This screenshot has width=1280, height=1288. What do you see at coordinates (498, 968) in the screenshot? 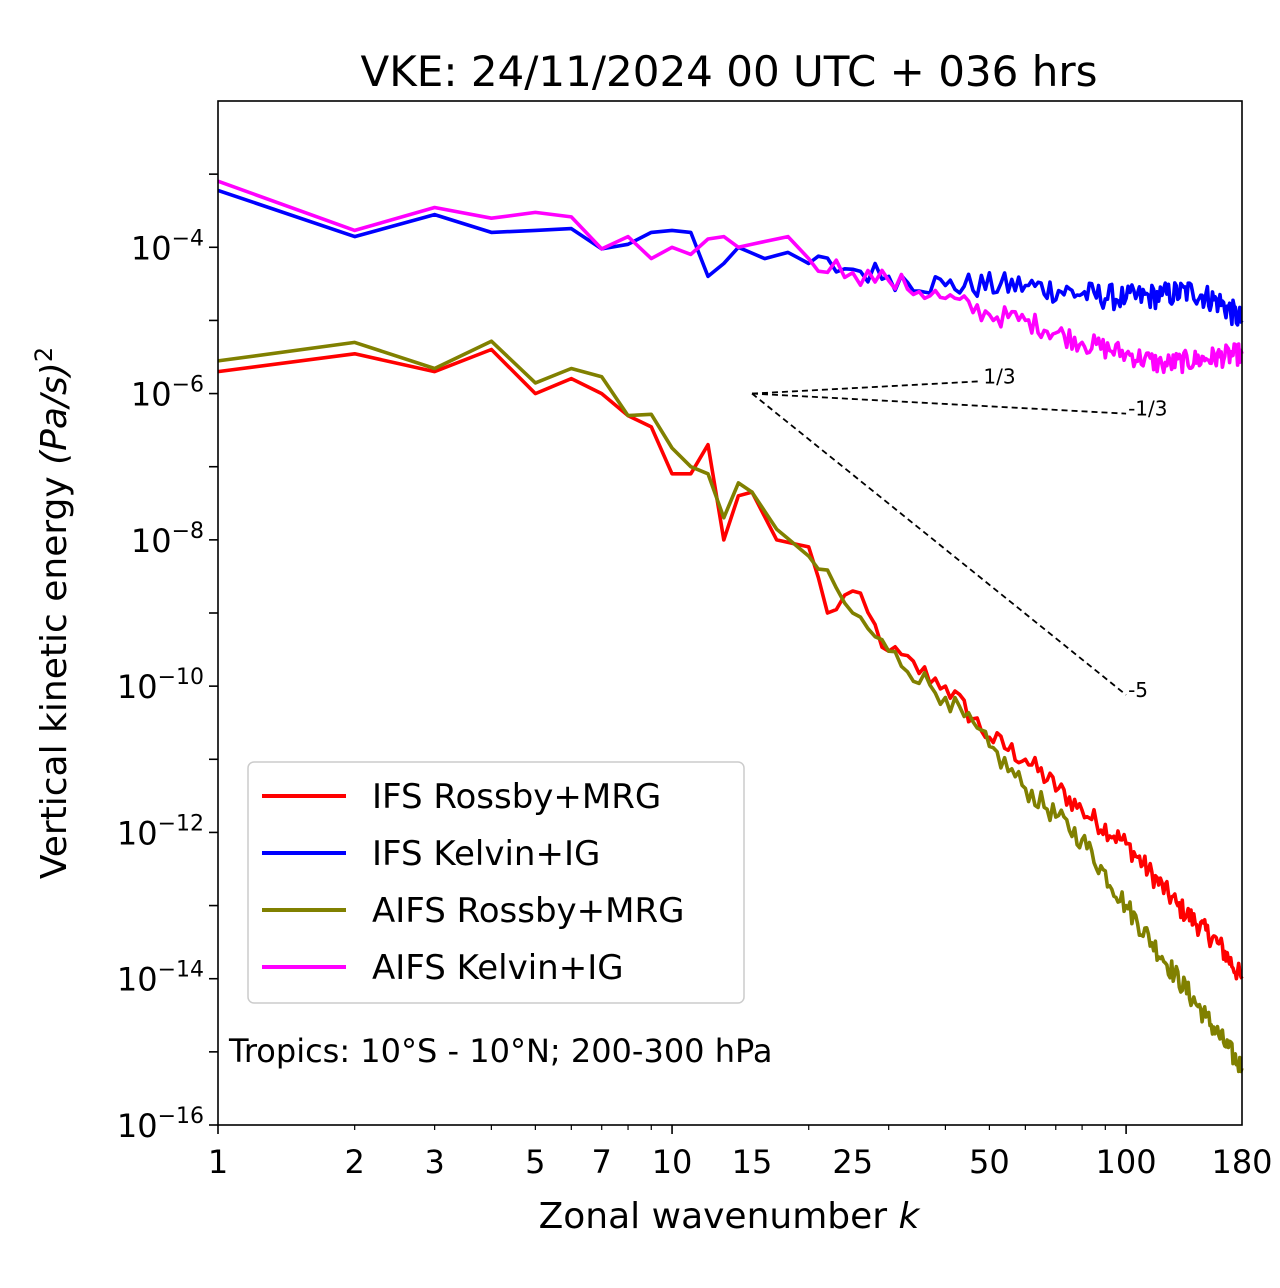
I see `legend-label-3: AIFS Kelvin+IG` at bounding box center [498, 968].